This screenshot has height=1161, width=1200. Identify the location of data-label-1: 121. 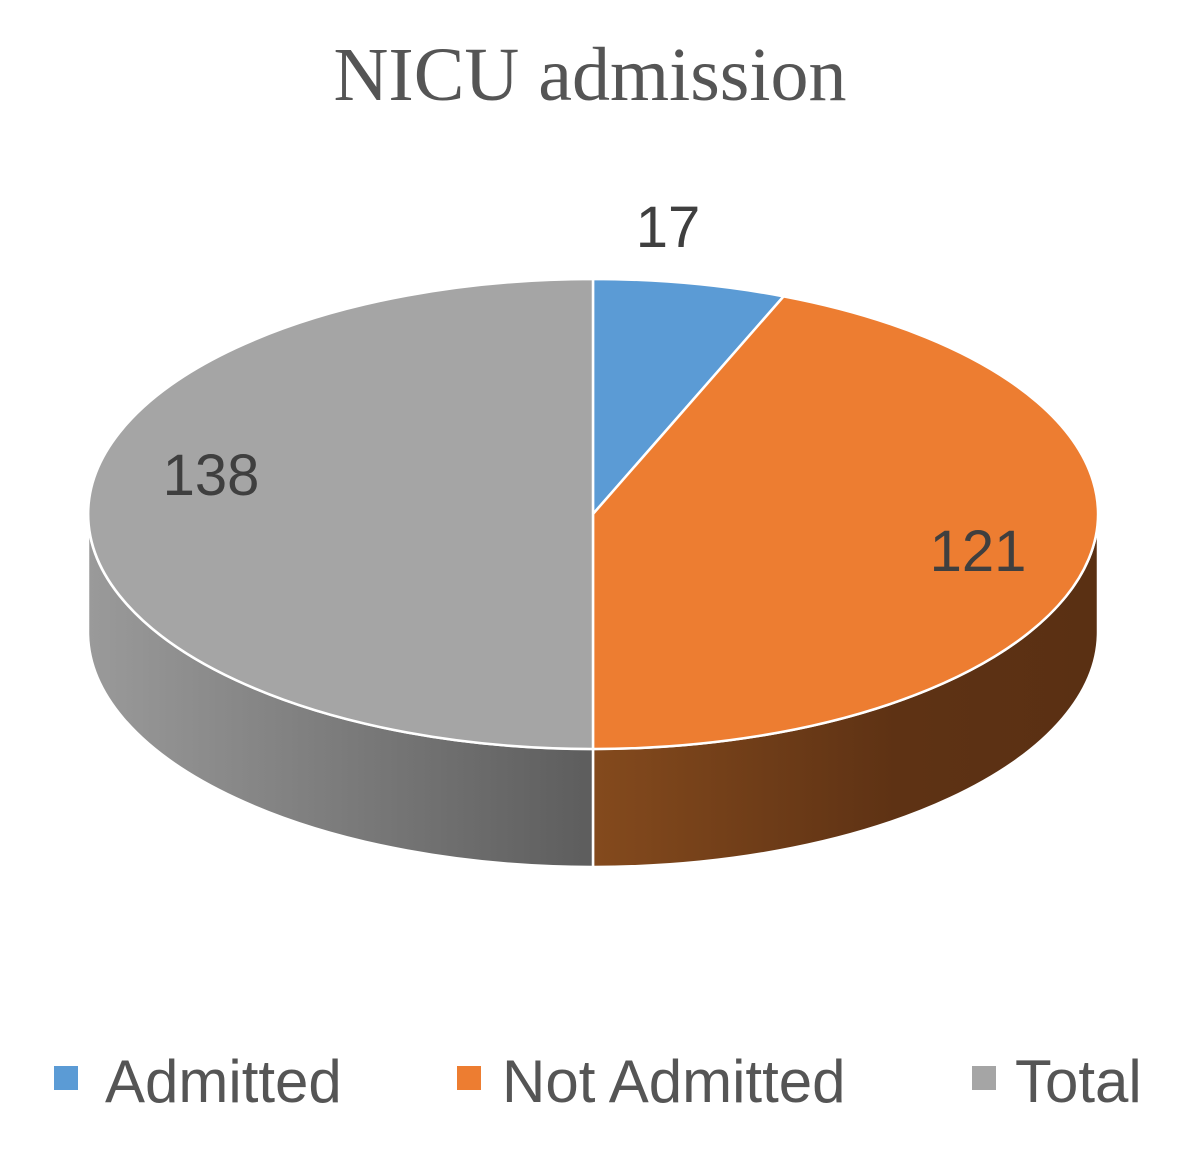
(978, 551).